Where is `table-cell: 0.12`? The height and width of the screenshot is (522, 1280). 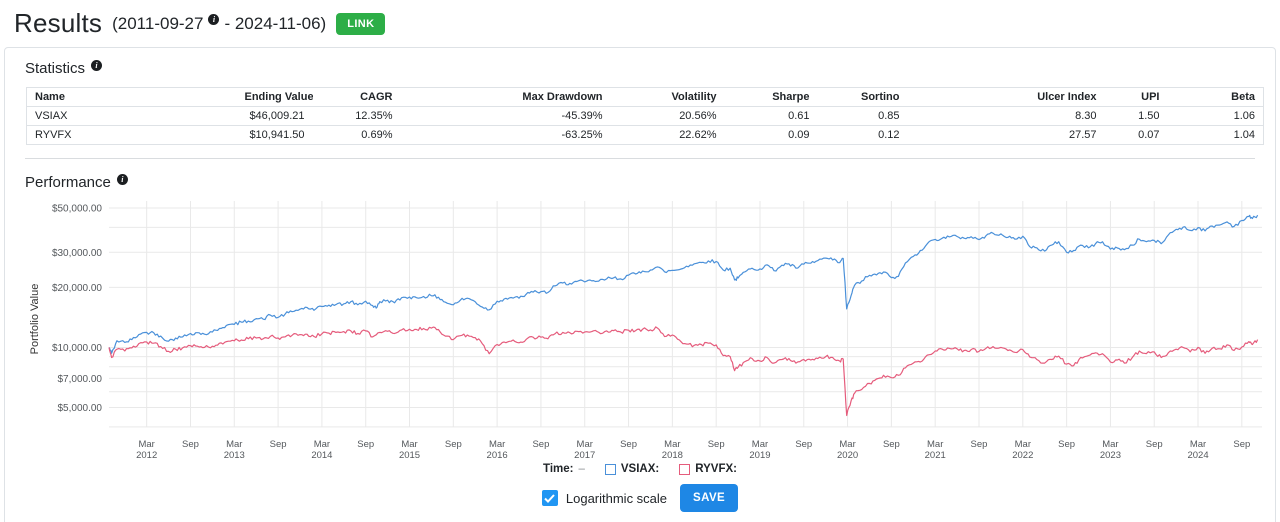 table-cell: 0.12 is located at coordinates (862, 135).